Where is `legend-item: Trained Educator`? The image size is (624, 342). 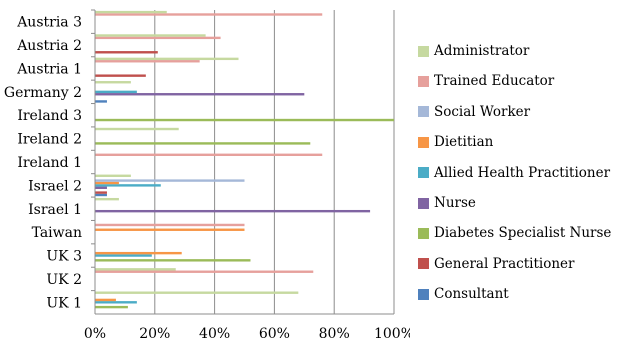
legend-item: Trained Educator is located at coordinates (486, 81).